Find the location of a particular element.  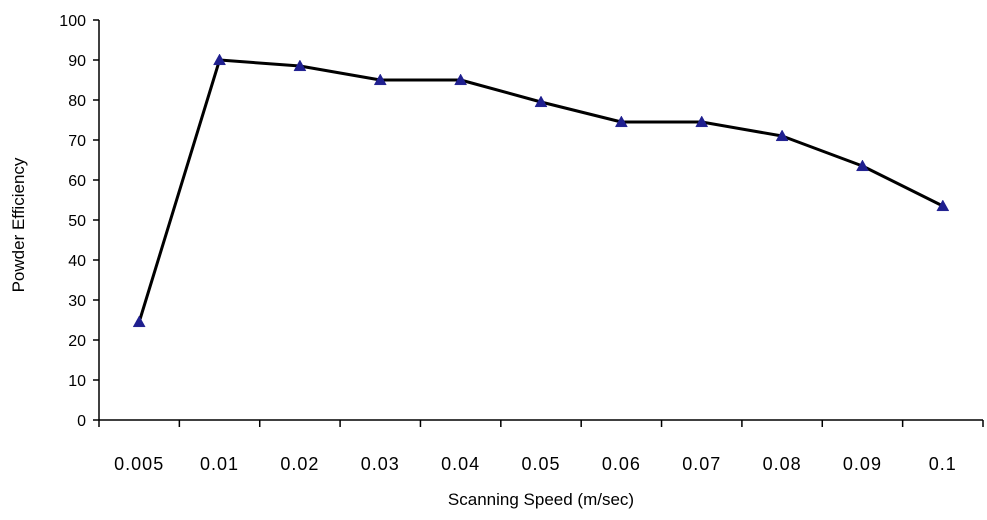

x-tick-label: 0.005 is located at coordinates (139, 464).